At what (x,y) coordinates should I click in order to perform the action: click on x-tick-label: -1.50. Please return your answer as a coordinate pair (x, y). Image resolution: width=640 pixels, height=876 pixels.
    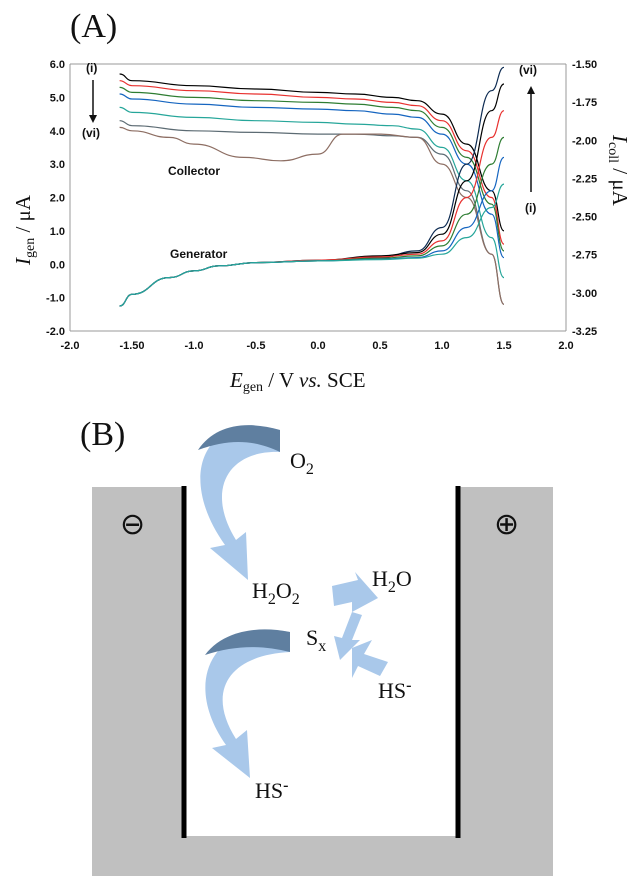
    Looking at the image, I should click on (131, 346).